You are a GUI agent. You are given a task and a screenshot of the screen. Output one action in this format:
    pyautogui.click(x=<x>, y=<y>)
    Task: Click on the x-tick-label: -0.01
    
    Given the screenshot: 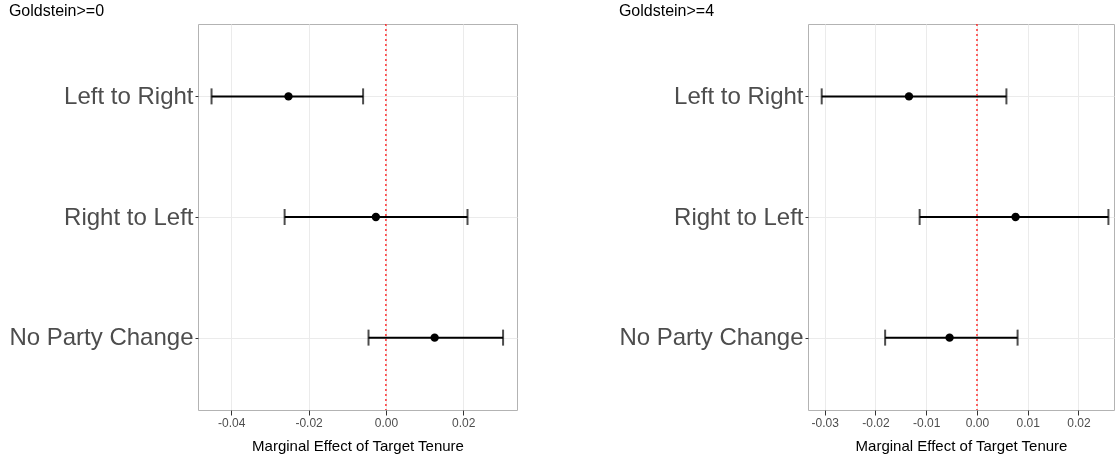 What is the action you would take?
    pyautogui.click(x=927, y=422)
    